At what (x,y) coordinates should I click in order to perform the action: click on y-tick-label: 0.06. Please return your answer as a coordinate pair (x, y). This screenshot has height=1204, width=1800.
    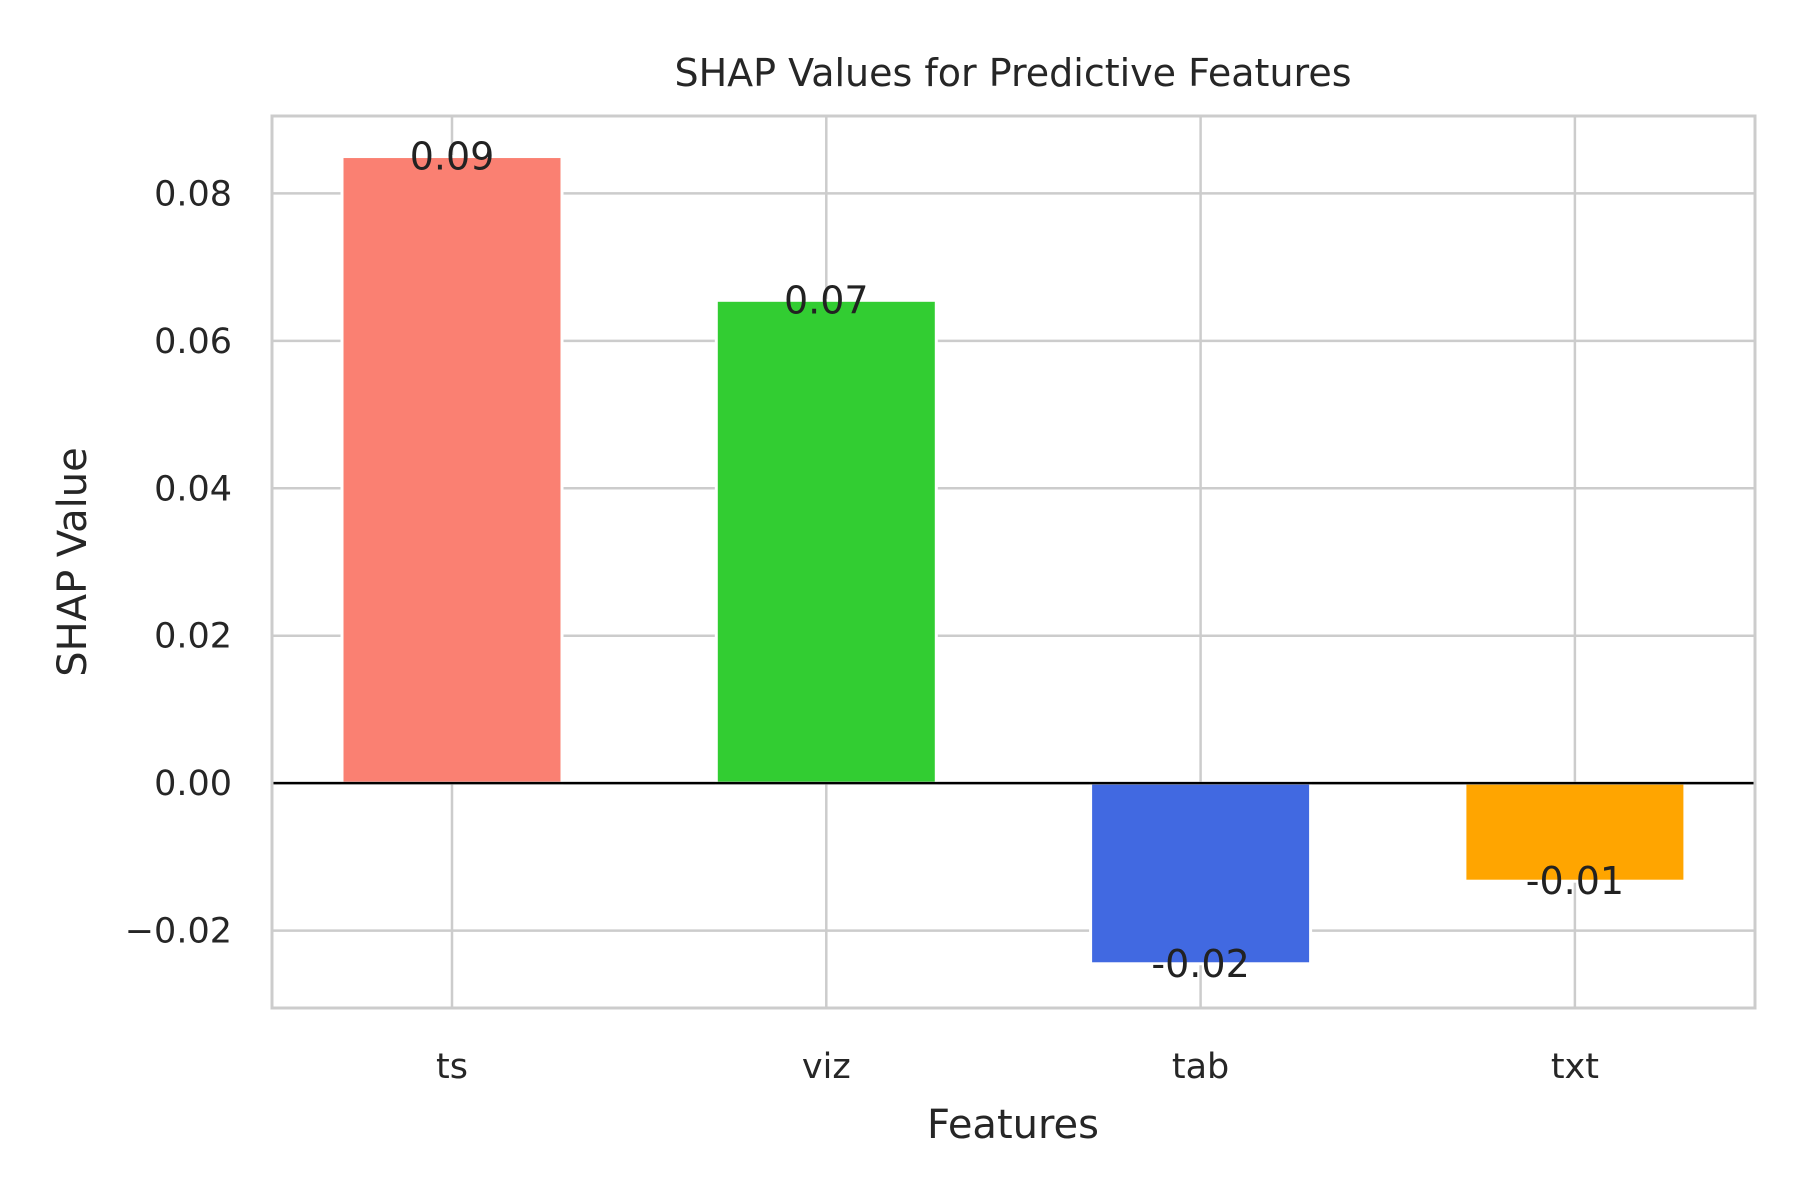
    Looking at the image, I should click on (193, 342).